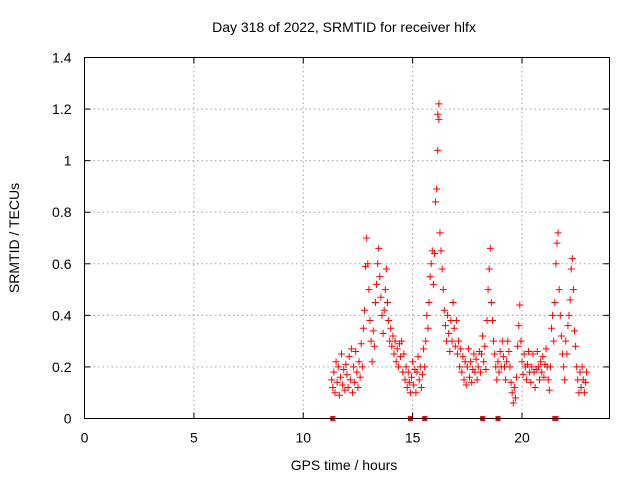 This screenshot has height=480, width=640. What do you see at coordinates (413, 438) in the screenshot?
I see `x-tick-label: 15` at bounding box center [413, 438].